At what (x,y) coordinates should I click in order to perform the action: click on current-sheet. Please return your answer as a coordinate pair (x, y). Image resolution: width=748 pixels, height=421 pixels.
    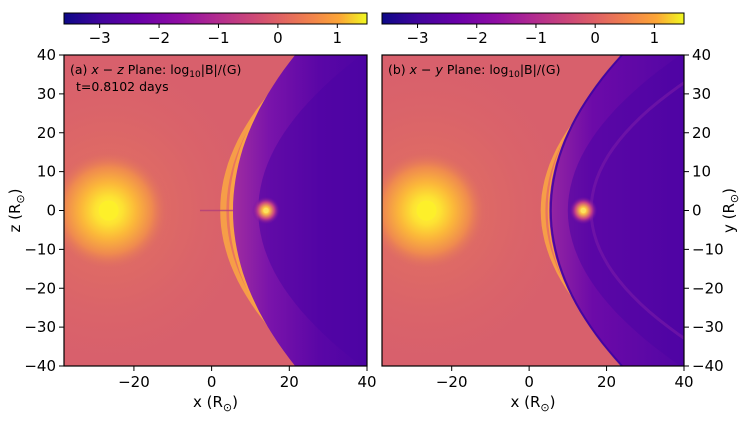
    Looking at the image, I should click on (586, 210).